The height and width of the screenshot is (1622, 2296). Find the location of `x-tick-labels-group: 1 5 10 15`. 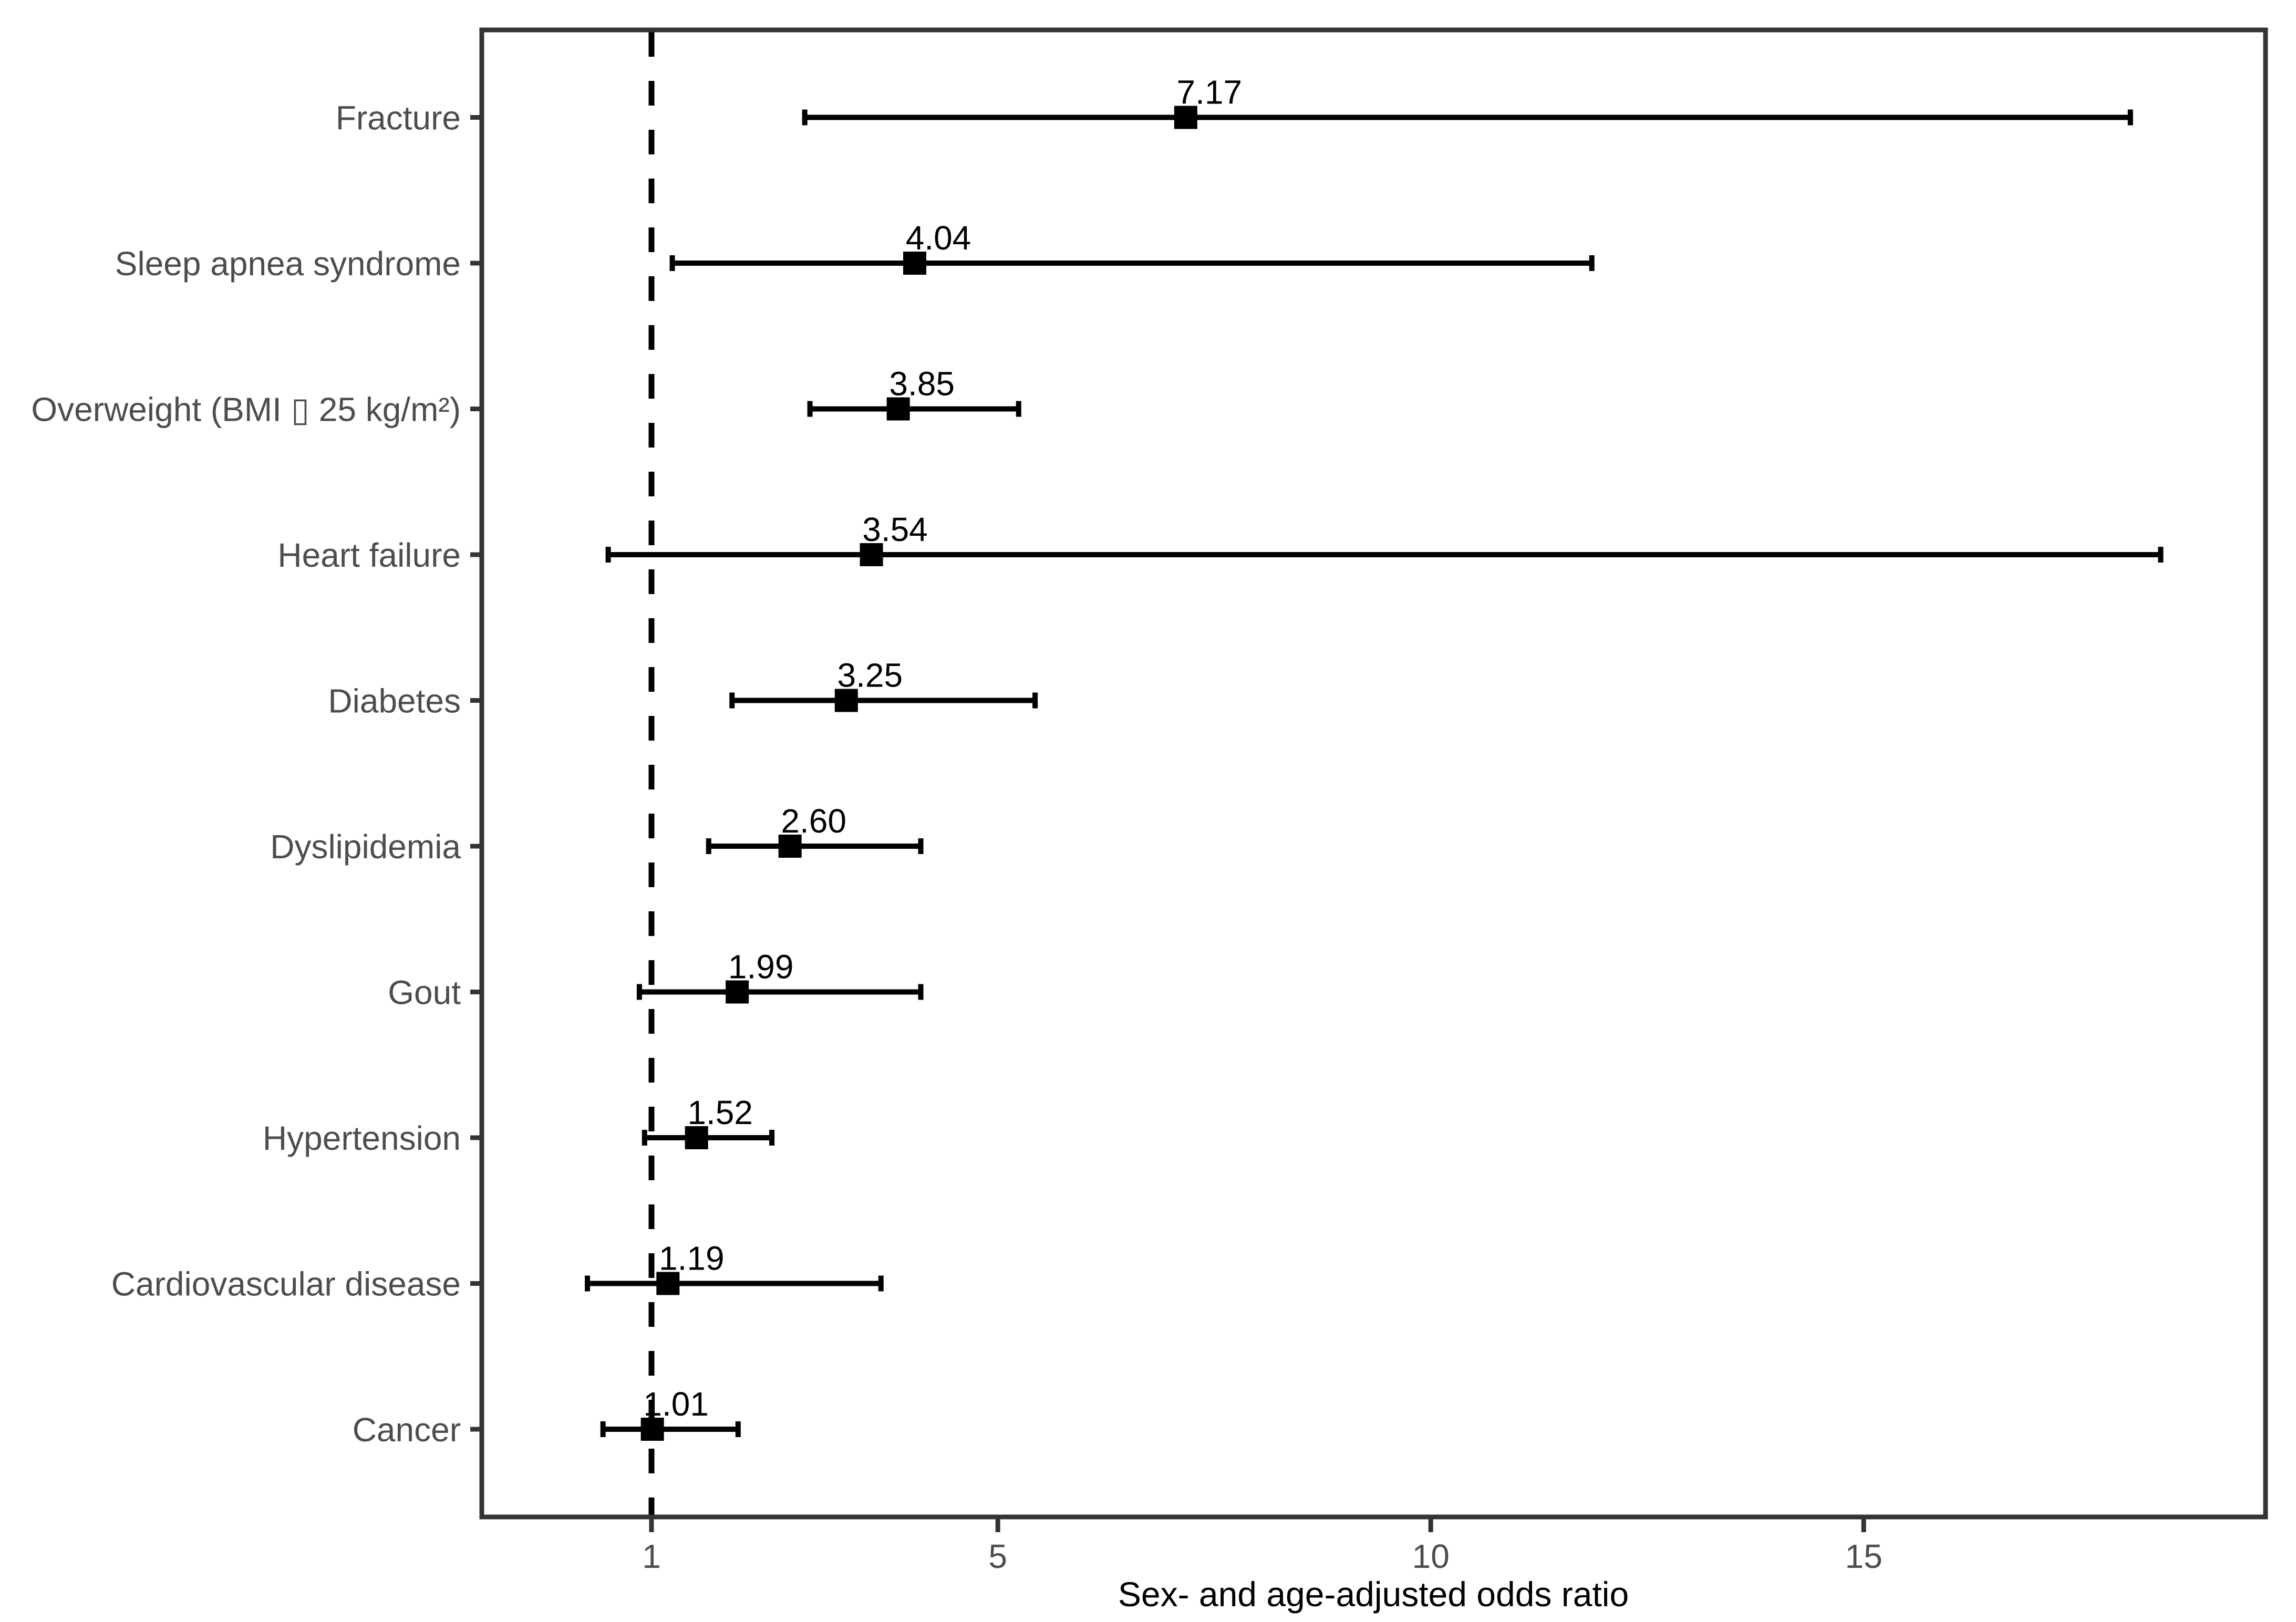

x-tick-labels-group: 1 5 10 15 is located at coordinates (1263, 1556).